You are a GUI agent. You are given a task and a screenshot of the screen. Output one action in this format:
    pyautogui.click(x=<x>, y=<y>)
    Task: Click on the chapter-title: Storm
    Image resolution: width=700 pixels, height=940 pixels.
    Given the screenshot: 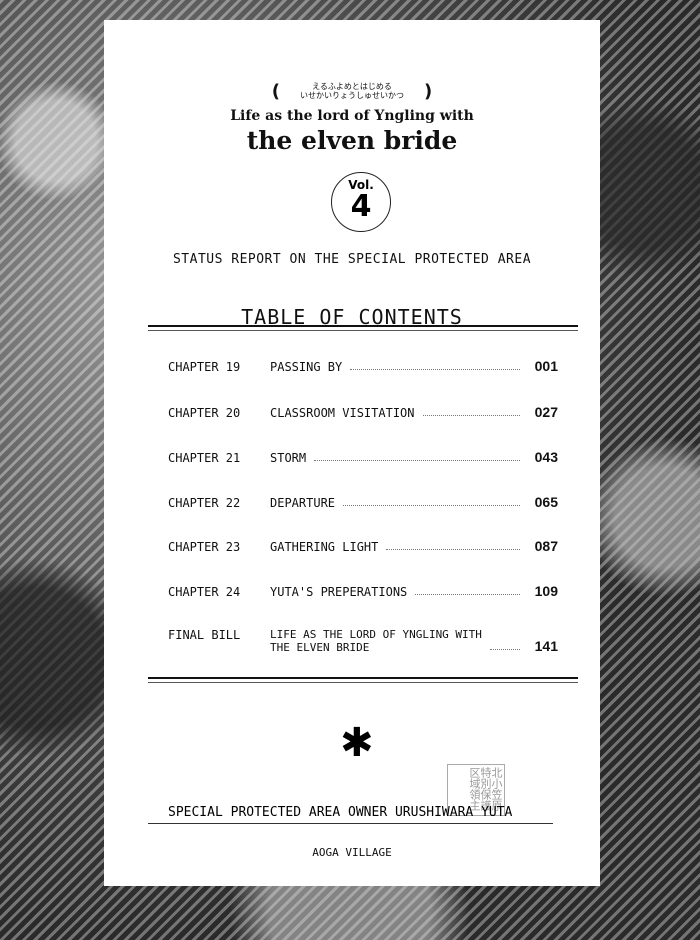 What is the action you would take?
    pyautogui.click(x=288, y=458)
    